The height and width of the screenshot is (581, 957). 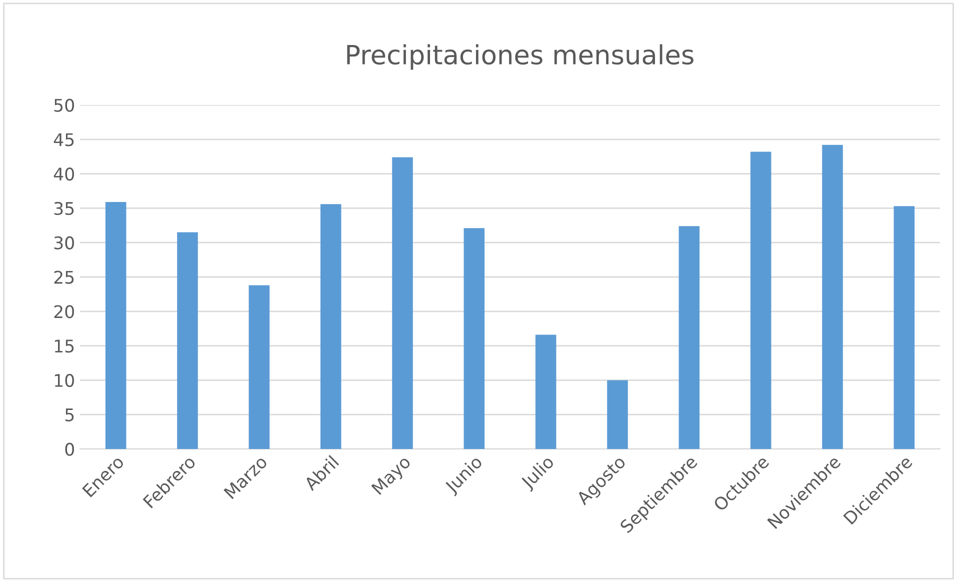 I want to click on y-tick-label: 0, so click(x=69, y=449).